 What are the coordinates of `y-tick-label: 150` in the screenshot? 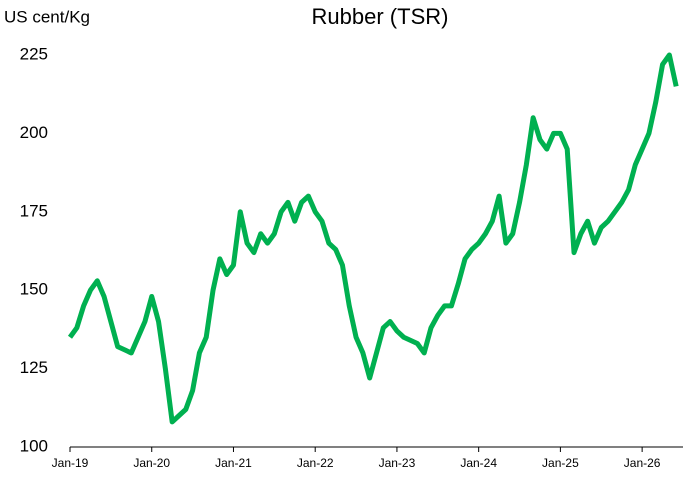 It's located at (34, 289).